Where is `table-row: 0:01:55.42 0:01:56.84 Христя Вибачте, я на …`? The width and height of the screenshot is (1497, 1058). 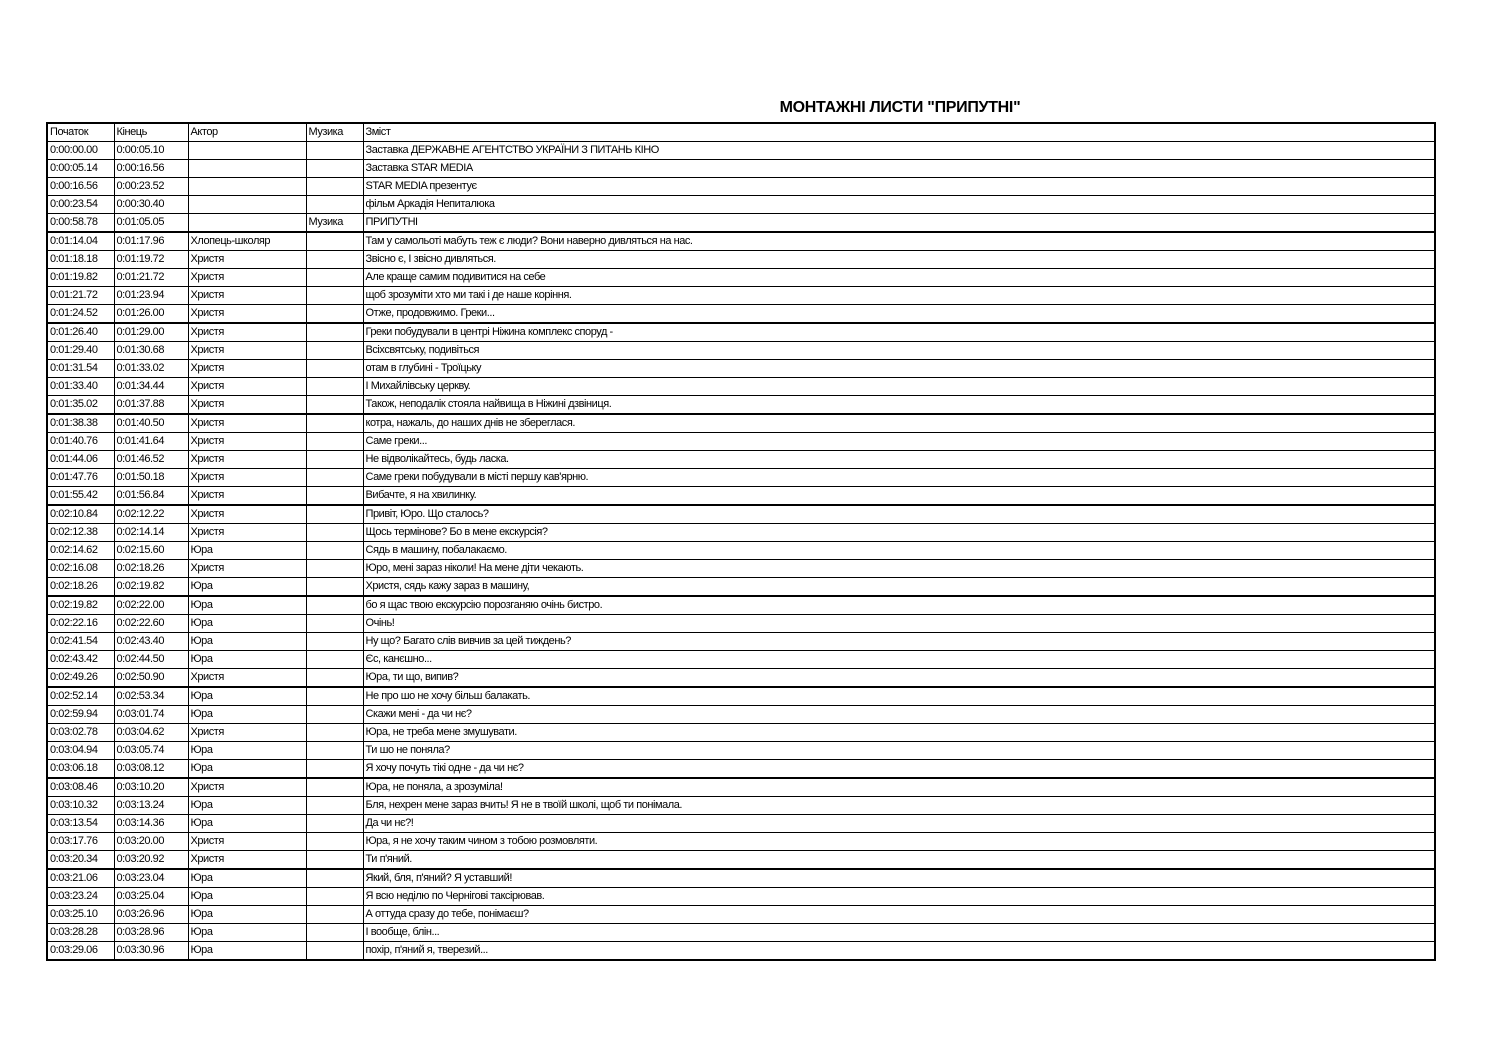
table-row: 0:01:55.42 0:01:56.84 Христя Вибачте, я на … is located at coordinates (741, 496).